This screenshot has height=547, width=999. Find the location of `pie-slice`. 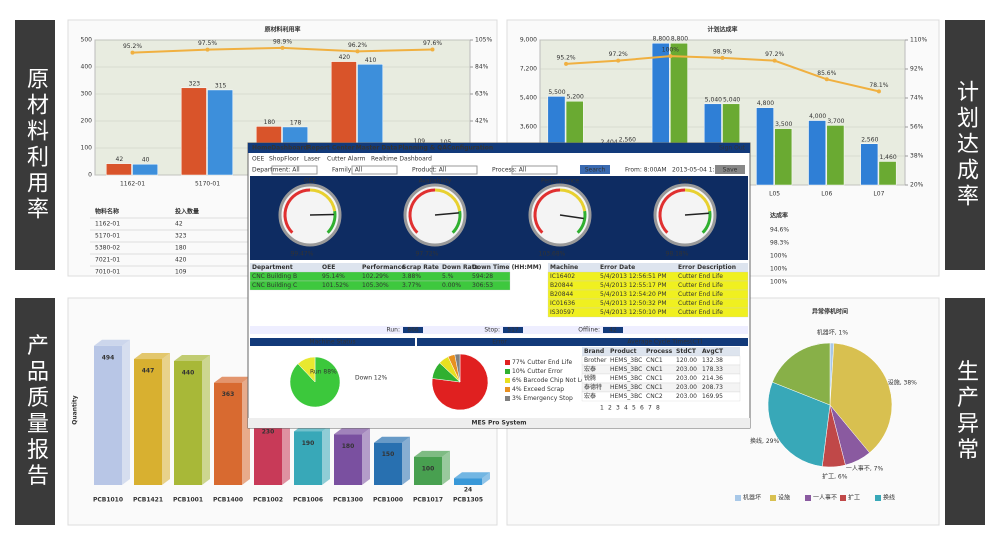

pie-slice is located at coordinates (799, 424).